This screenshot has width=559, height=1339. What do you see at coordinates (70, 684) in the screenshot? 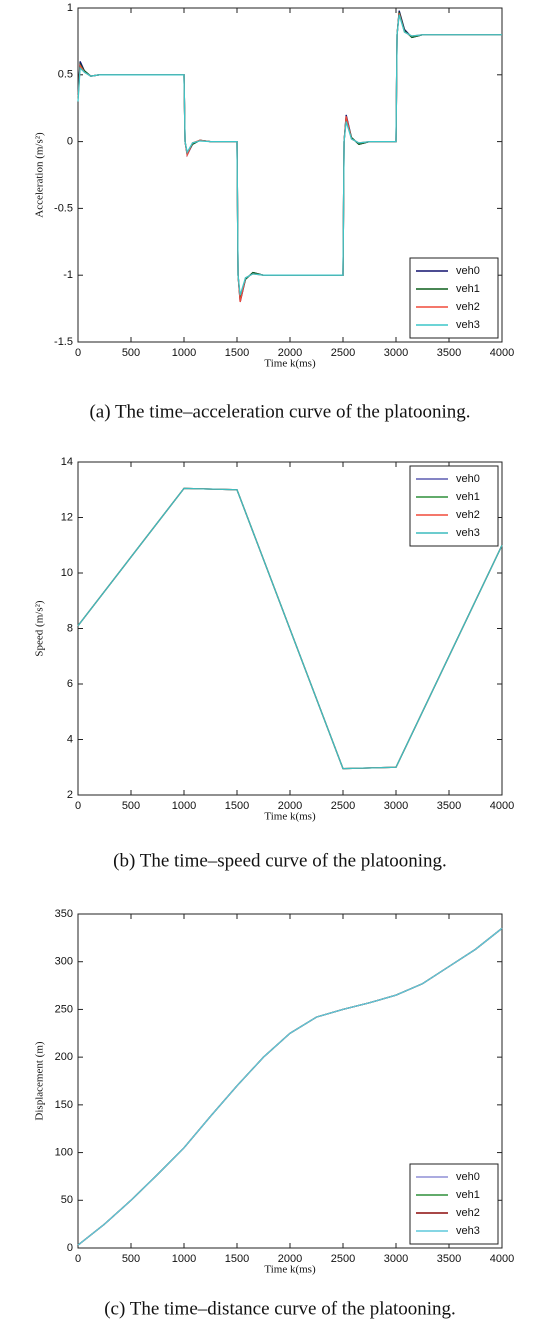
I see `y-tick-label: 6` at bounding box center [70, 684].